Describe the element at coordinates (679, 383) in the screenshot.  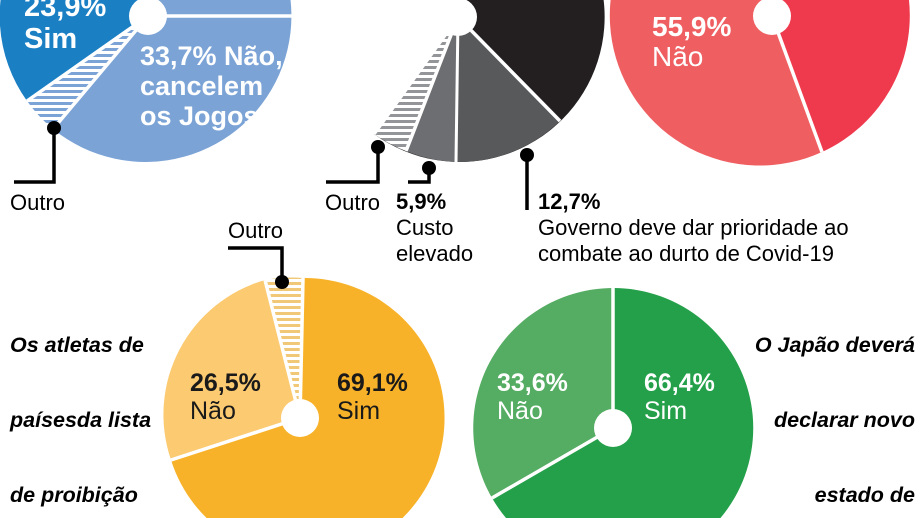
I see `pie-green-sim-pct: 66,4%` at that location.